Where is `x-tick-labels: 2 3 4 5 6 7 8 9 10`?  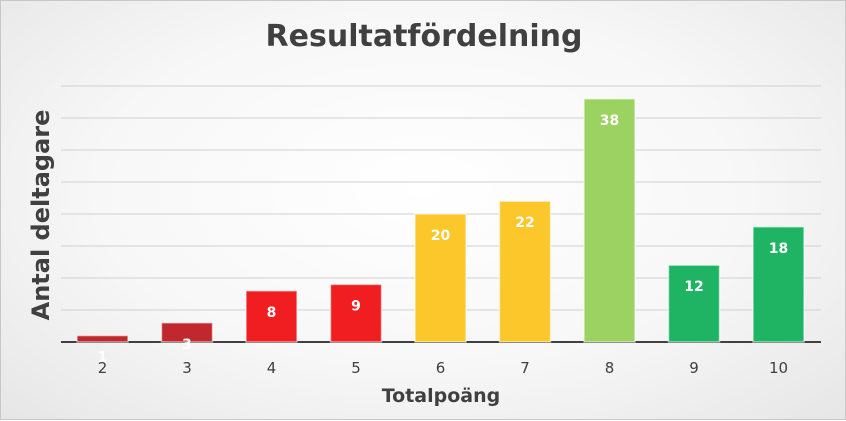 x-tick-labels: 2 3 4 5 6 7 8 9 10 is located at coordinates (443, 368).